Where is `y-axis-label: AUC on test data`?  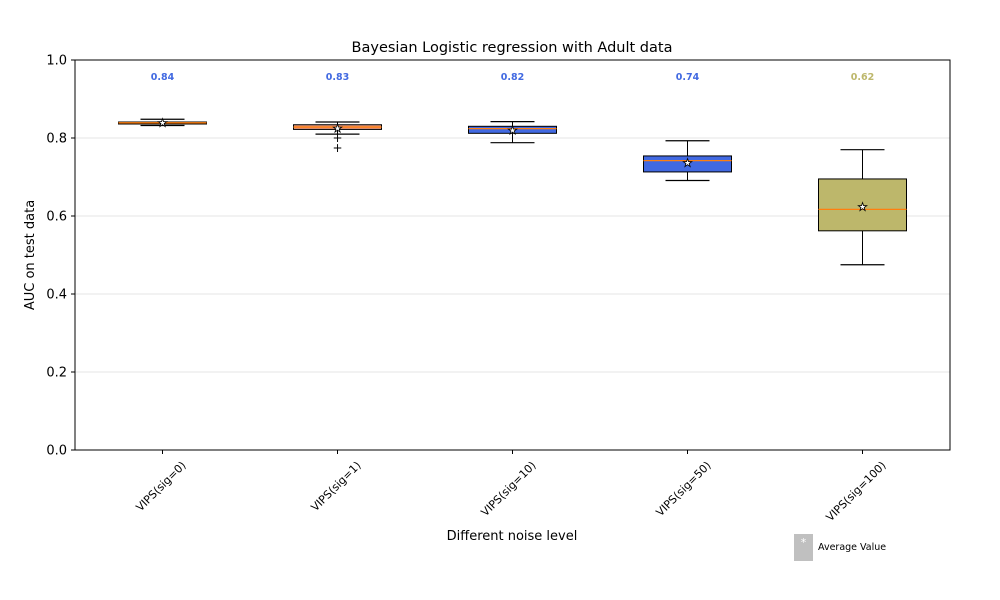
y-axis-label: AUC on test data is located at coordinates (30, 255).